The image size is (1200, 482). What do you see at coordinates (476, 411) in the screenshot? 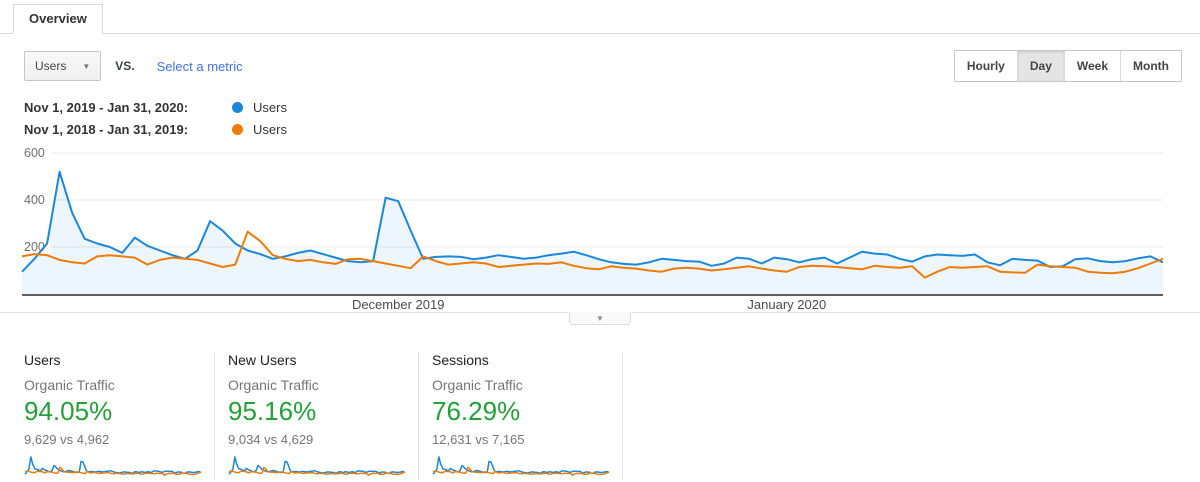
I see `card-change-percent: 76.29%` at bounding box center [476, 411].